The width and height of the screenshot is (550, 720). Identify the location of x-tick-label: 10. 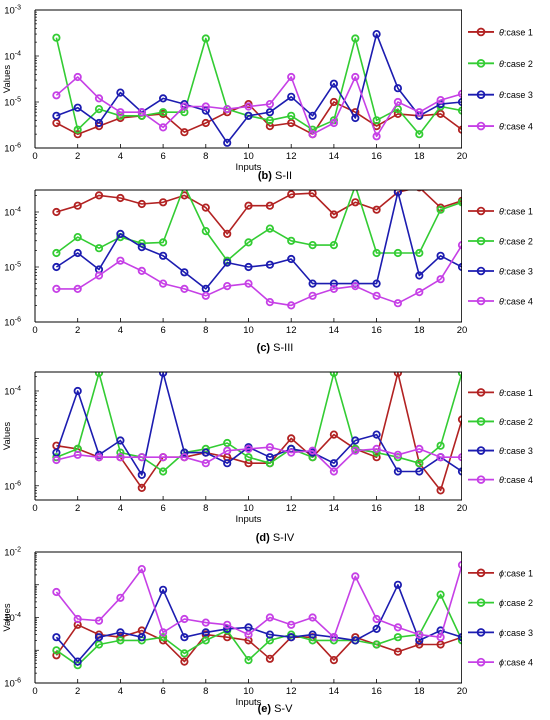
(248, 508).